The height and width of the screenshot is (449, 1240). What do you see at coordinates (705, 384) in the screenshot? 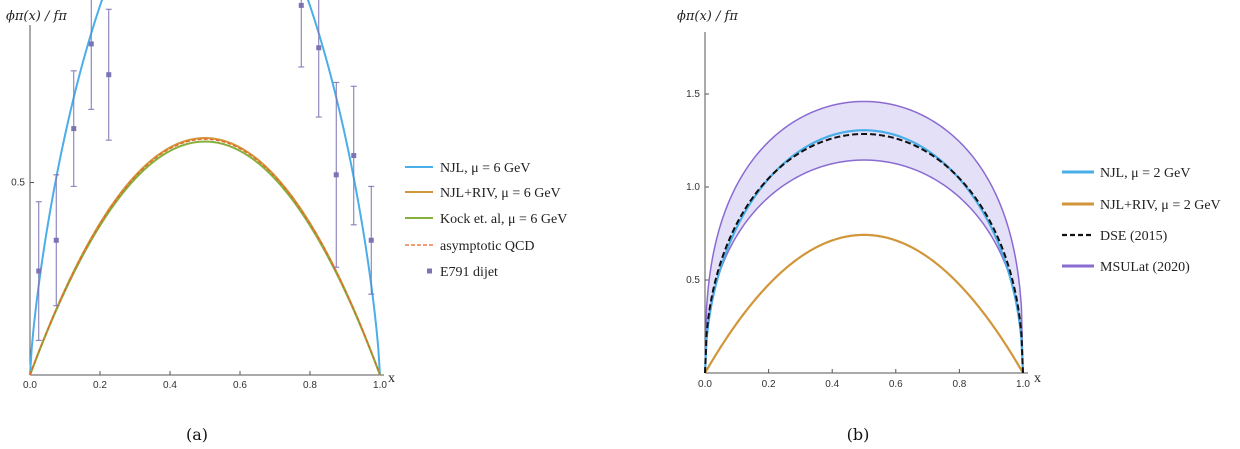
I see `panel-b-x-tick-label: 0.0` at bounding box center [705, 384].